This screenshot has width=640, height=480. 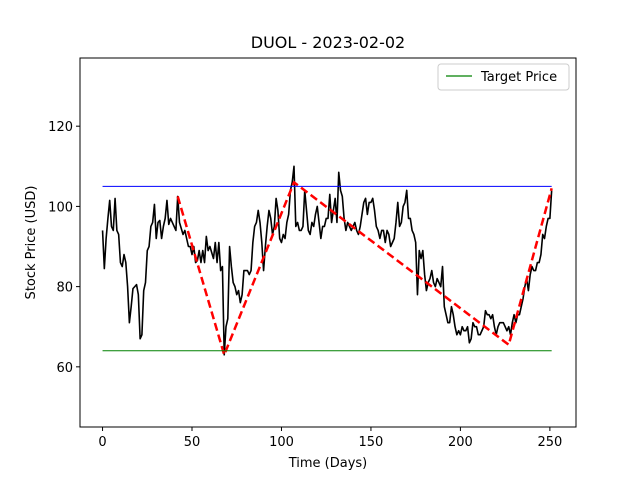 I want to click on x-tick-label: 100, so click(x=281, y=442).